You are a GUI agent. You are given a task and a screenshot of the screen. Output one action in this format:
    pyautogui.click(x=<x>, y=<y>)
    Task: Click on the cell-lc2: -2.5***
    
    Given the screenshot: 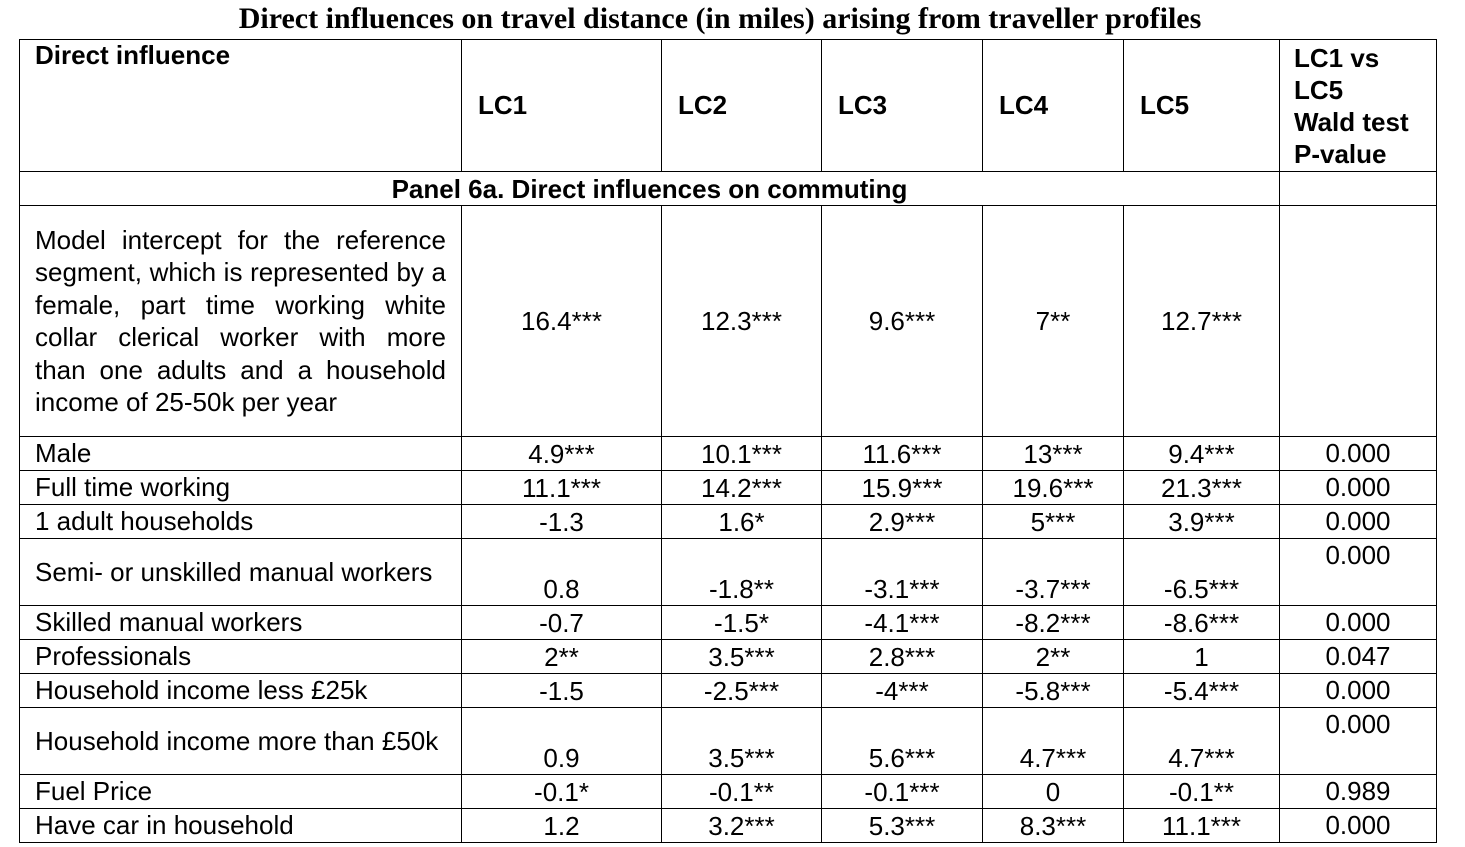 What is the action you would take?
    pyautogui.click(x=741, y=690)
    